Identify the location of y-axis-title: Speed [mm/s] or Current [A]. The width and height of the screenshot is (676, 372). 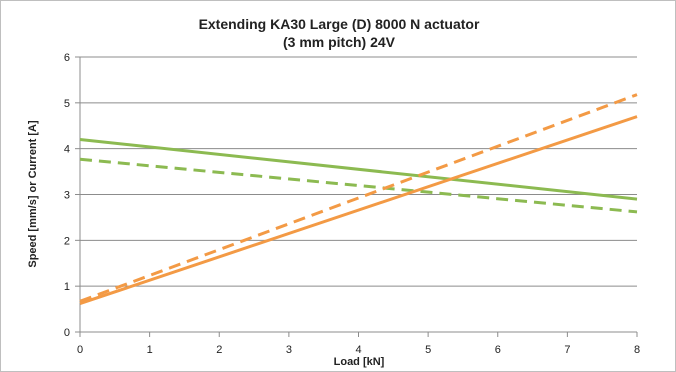
(33, 194).